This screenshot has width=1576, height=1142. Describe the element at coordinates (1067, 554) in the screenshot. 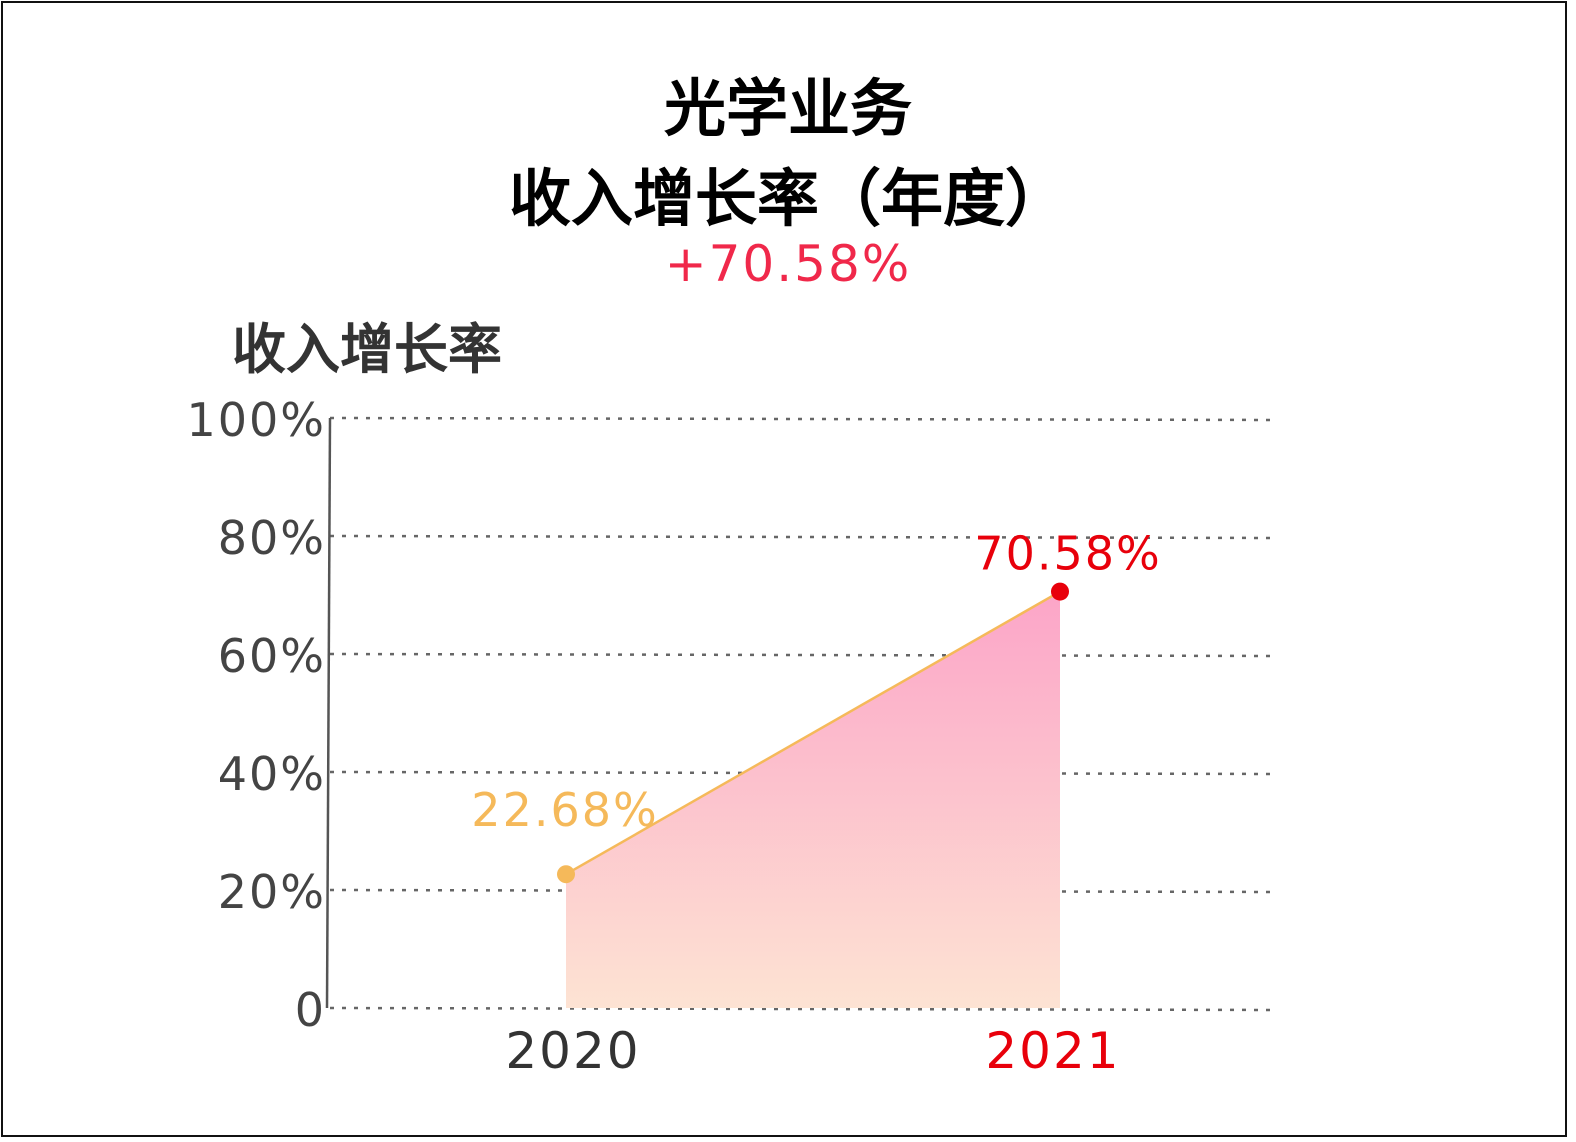

I see `data-label-2021: 70.58%` at that location.